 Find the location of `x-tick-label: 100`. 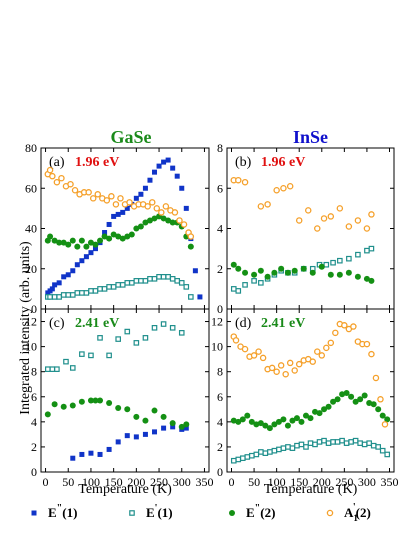

x-tick-label: 100 is located at coordinates (277, 482).